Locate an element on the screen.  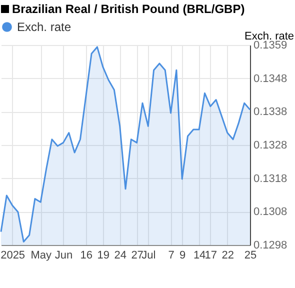
y-tick-label: 0.1308 is located at coordinates (271, 212).